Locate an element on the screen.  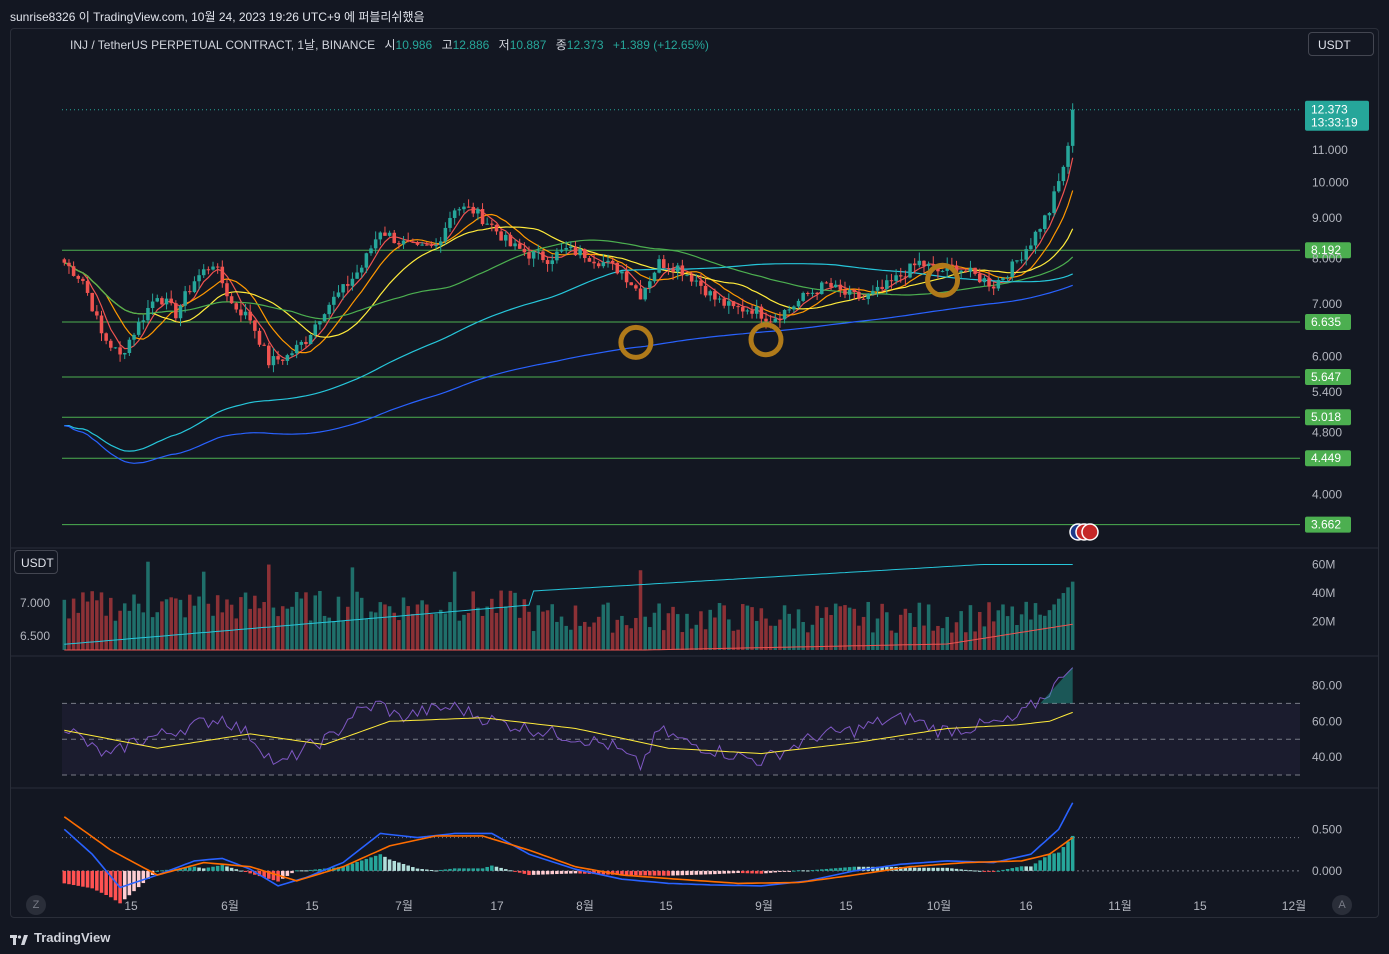
moving-average-line is located at coordinates (568, 357).